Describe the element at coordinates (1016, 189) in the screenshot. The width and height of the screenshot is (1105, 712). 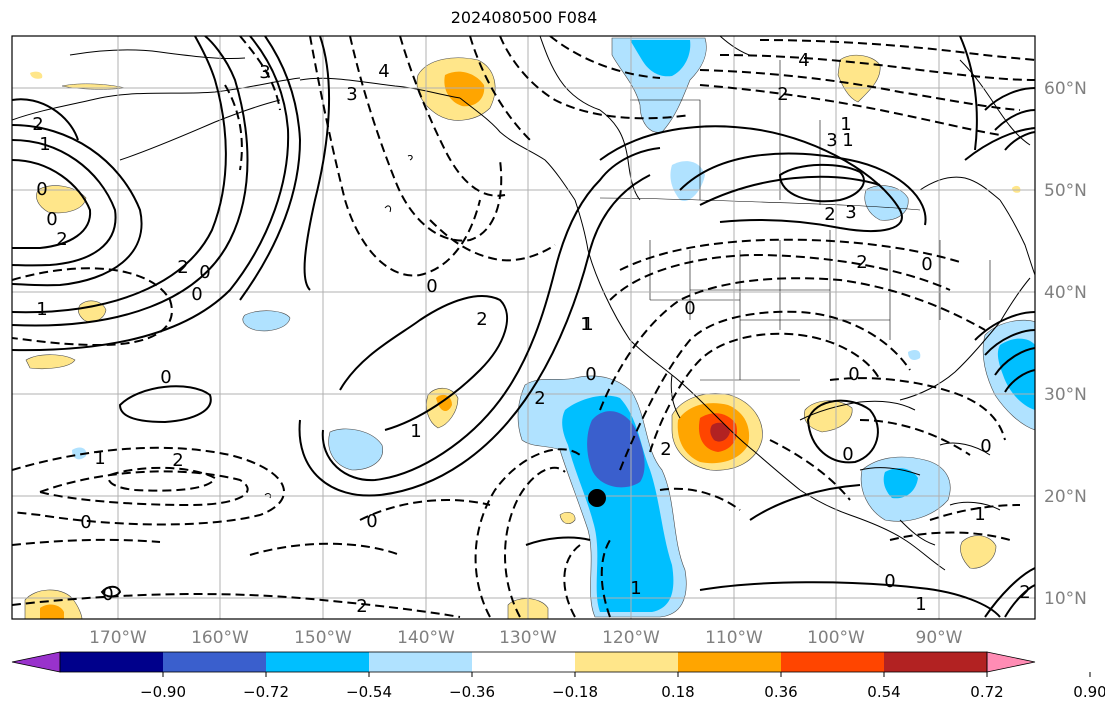
I see `positive-anomaly-east` at that location.